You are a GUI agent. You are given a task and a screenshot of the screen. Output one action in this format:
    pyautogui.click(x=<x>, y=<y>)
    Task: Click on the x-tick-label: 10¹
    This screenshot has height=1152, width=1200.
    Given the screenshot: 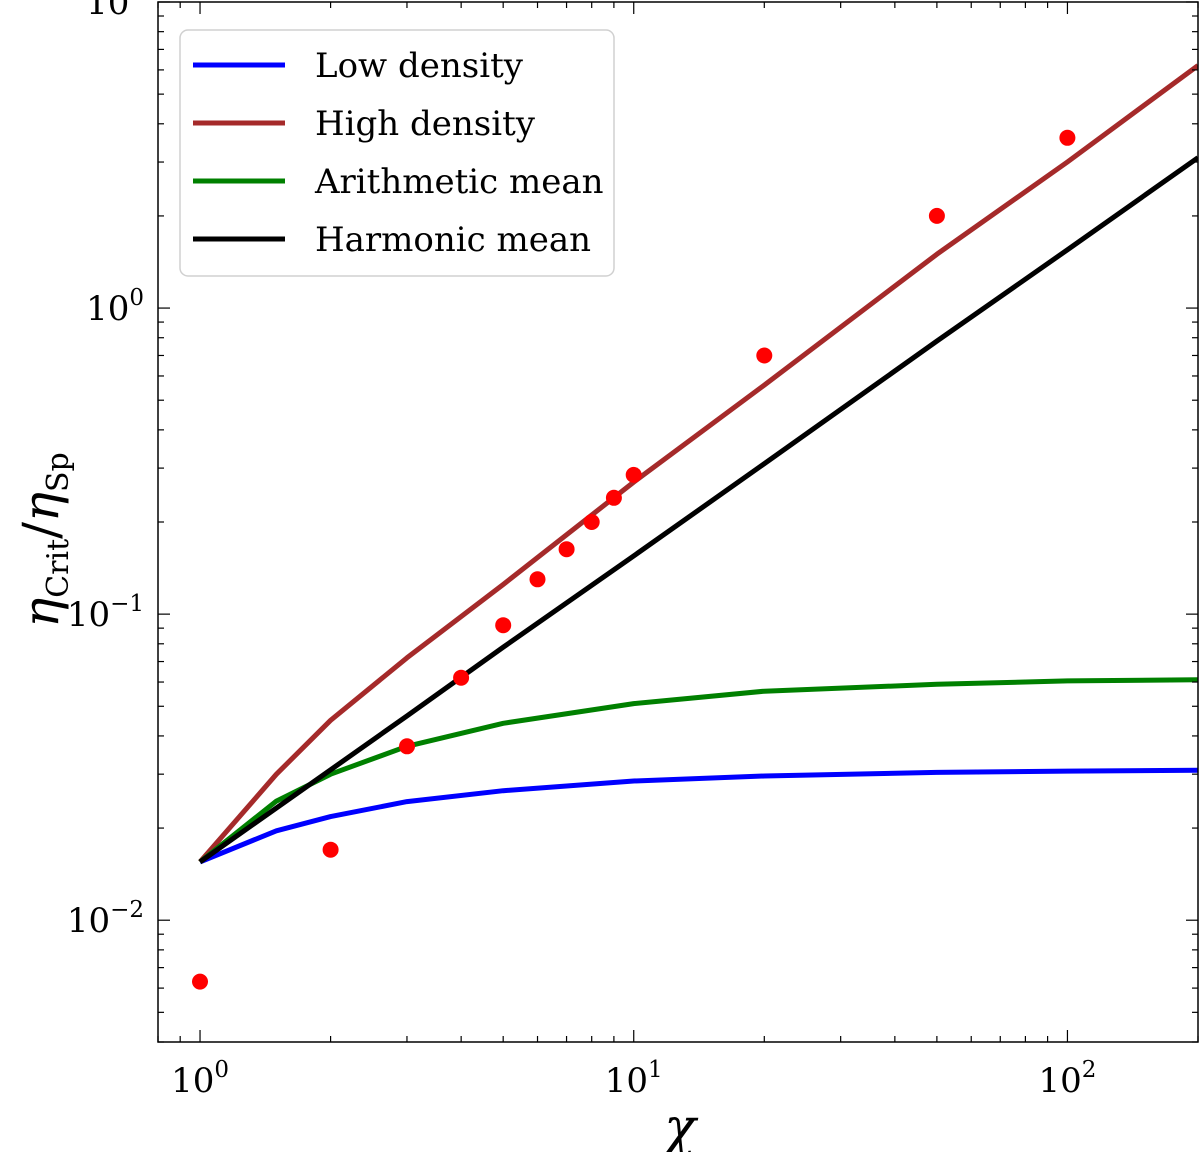 What is the action you would take?
    pyautogui.click(x=634, y=1079)
    